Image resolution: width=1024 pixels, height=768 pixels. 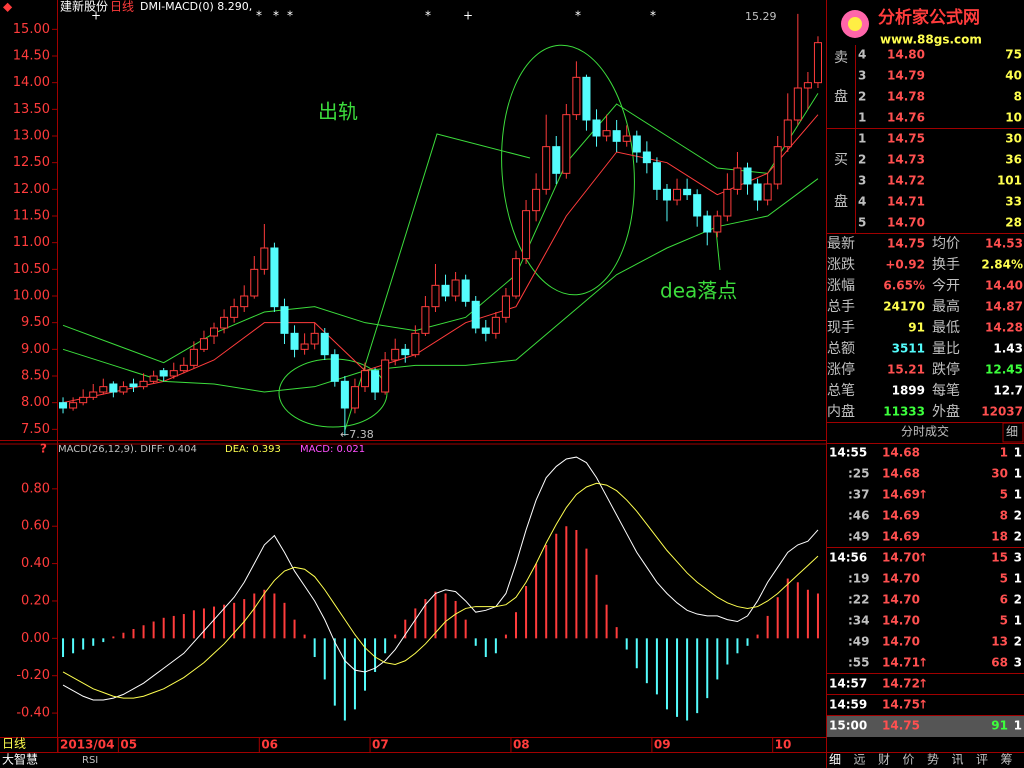 I want to click on stat-label: 现手, so click(x=841, y=328).